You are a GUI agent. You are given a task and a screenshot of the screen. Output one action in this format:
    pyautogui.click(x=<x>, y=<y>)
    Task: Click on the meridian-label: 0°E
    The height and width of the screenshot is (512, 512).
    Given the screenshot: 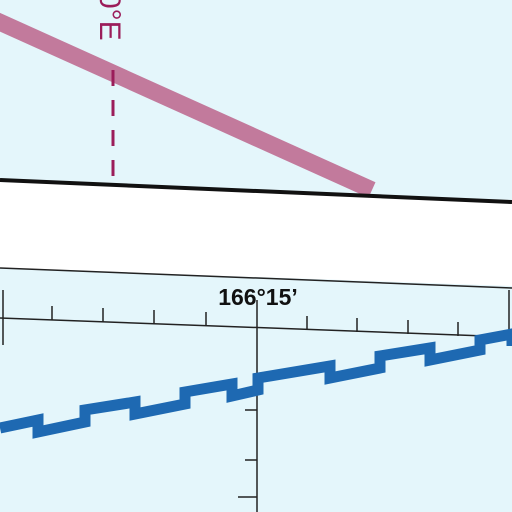 What is the action you would take?
    pyautogui.click(x=109, y=20)
    